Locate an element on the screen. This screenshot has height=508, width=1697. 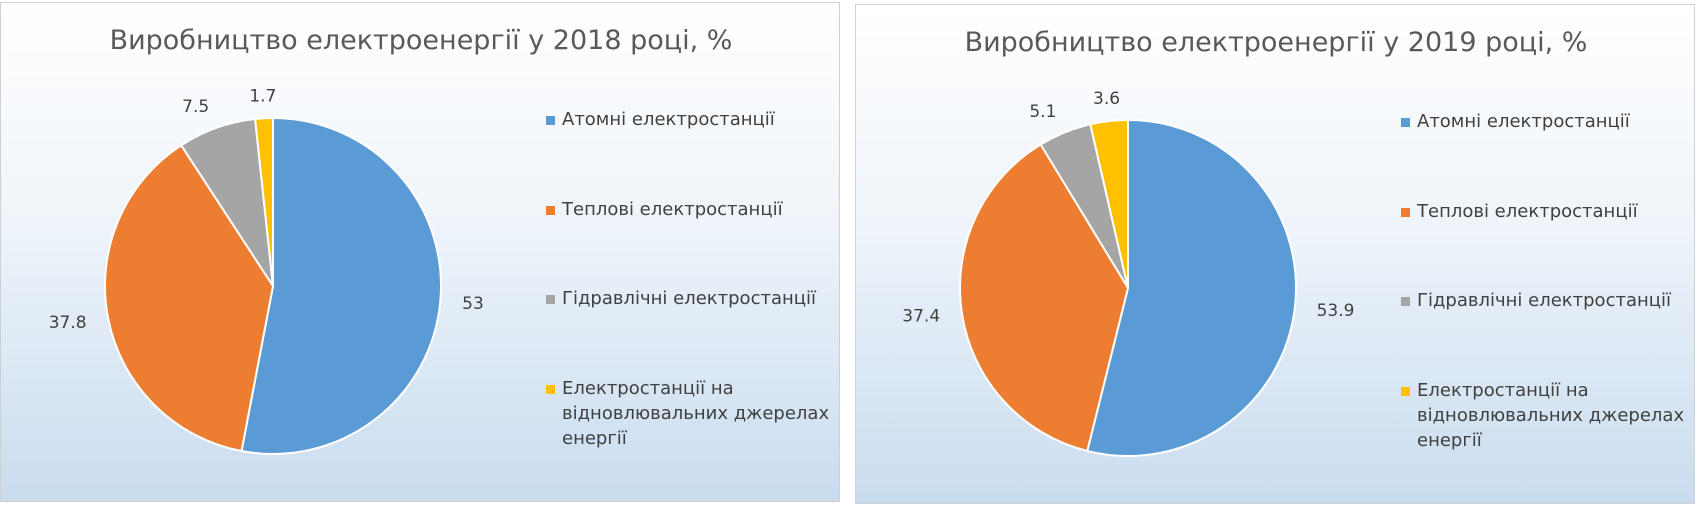
data-label: 7.5 is located at coordinates (195, 107).